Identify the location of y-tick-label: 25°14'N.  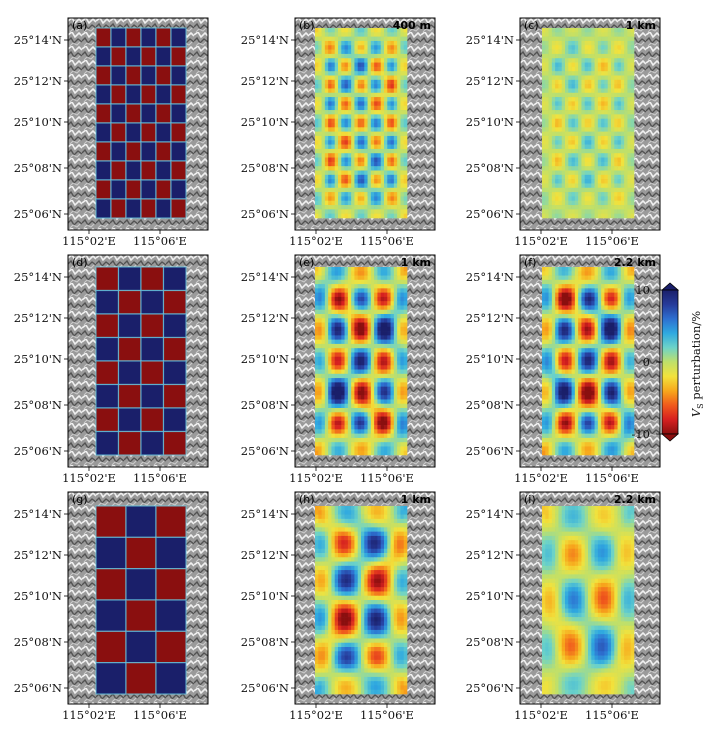
(265, 277).